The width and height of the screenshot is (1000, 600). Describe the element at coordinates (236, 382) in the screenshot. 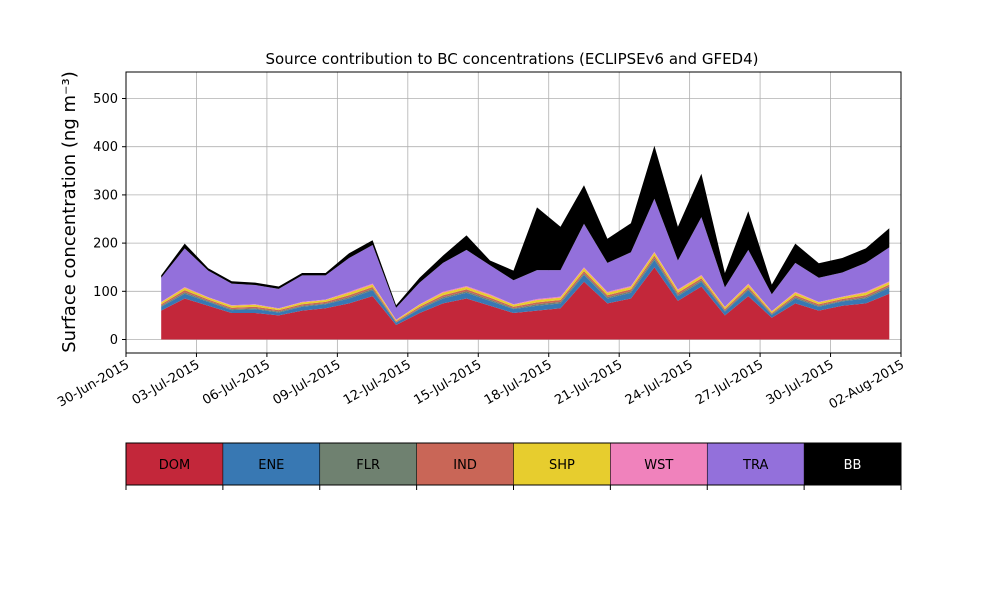

I see `x-tick-label: 06-Jul-2015` at that location.